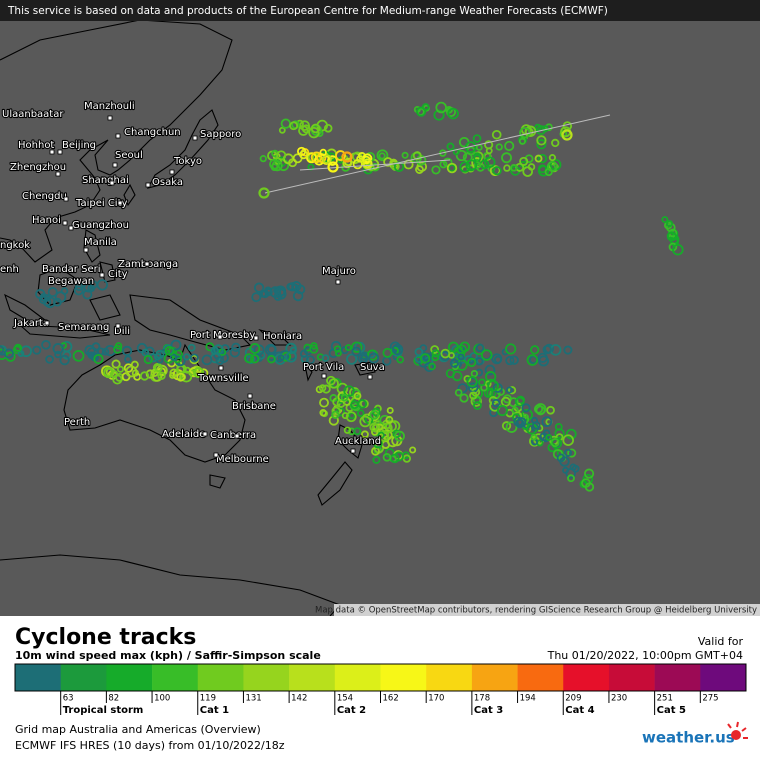 The height and width of the screenshot is (760, 760). Describe the element at coordinates (391, 699) in the screenshot. I see `scale-tick-label: 162` at that location.